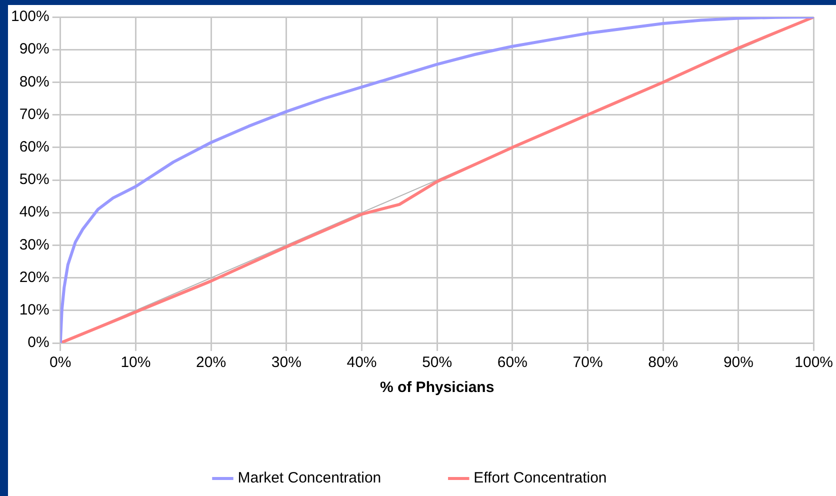  I want to click on x-tick-label: 40%, so click(361, 363).